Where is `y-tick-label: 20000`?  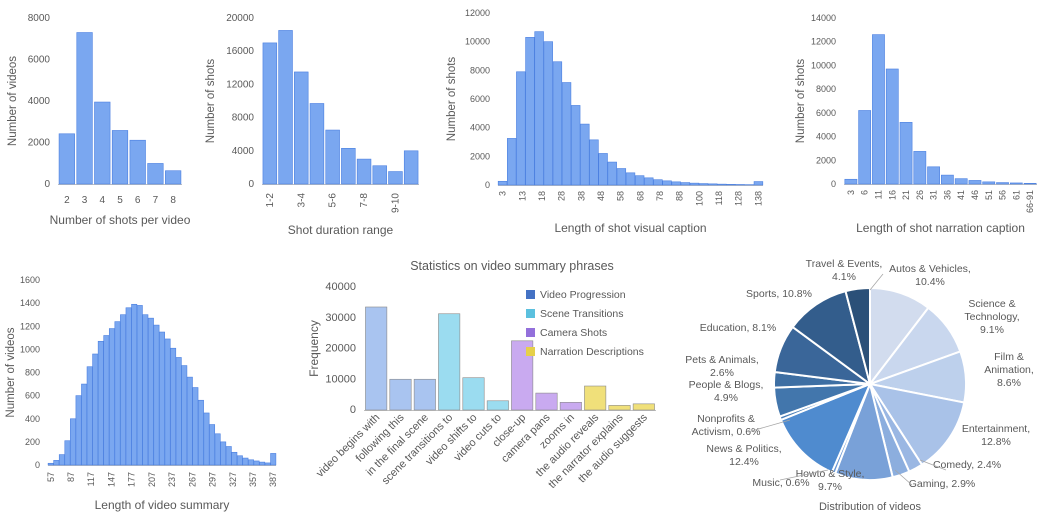
y-tick-label: 20000 is located at coordinates (240, 18).